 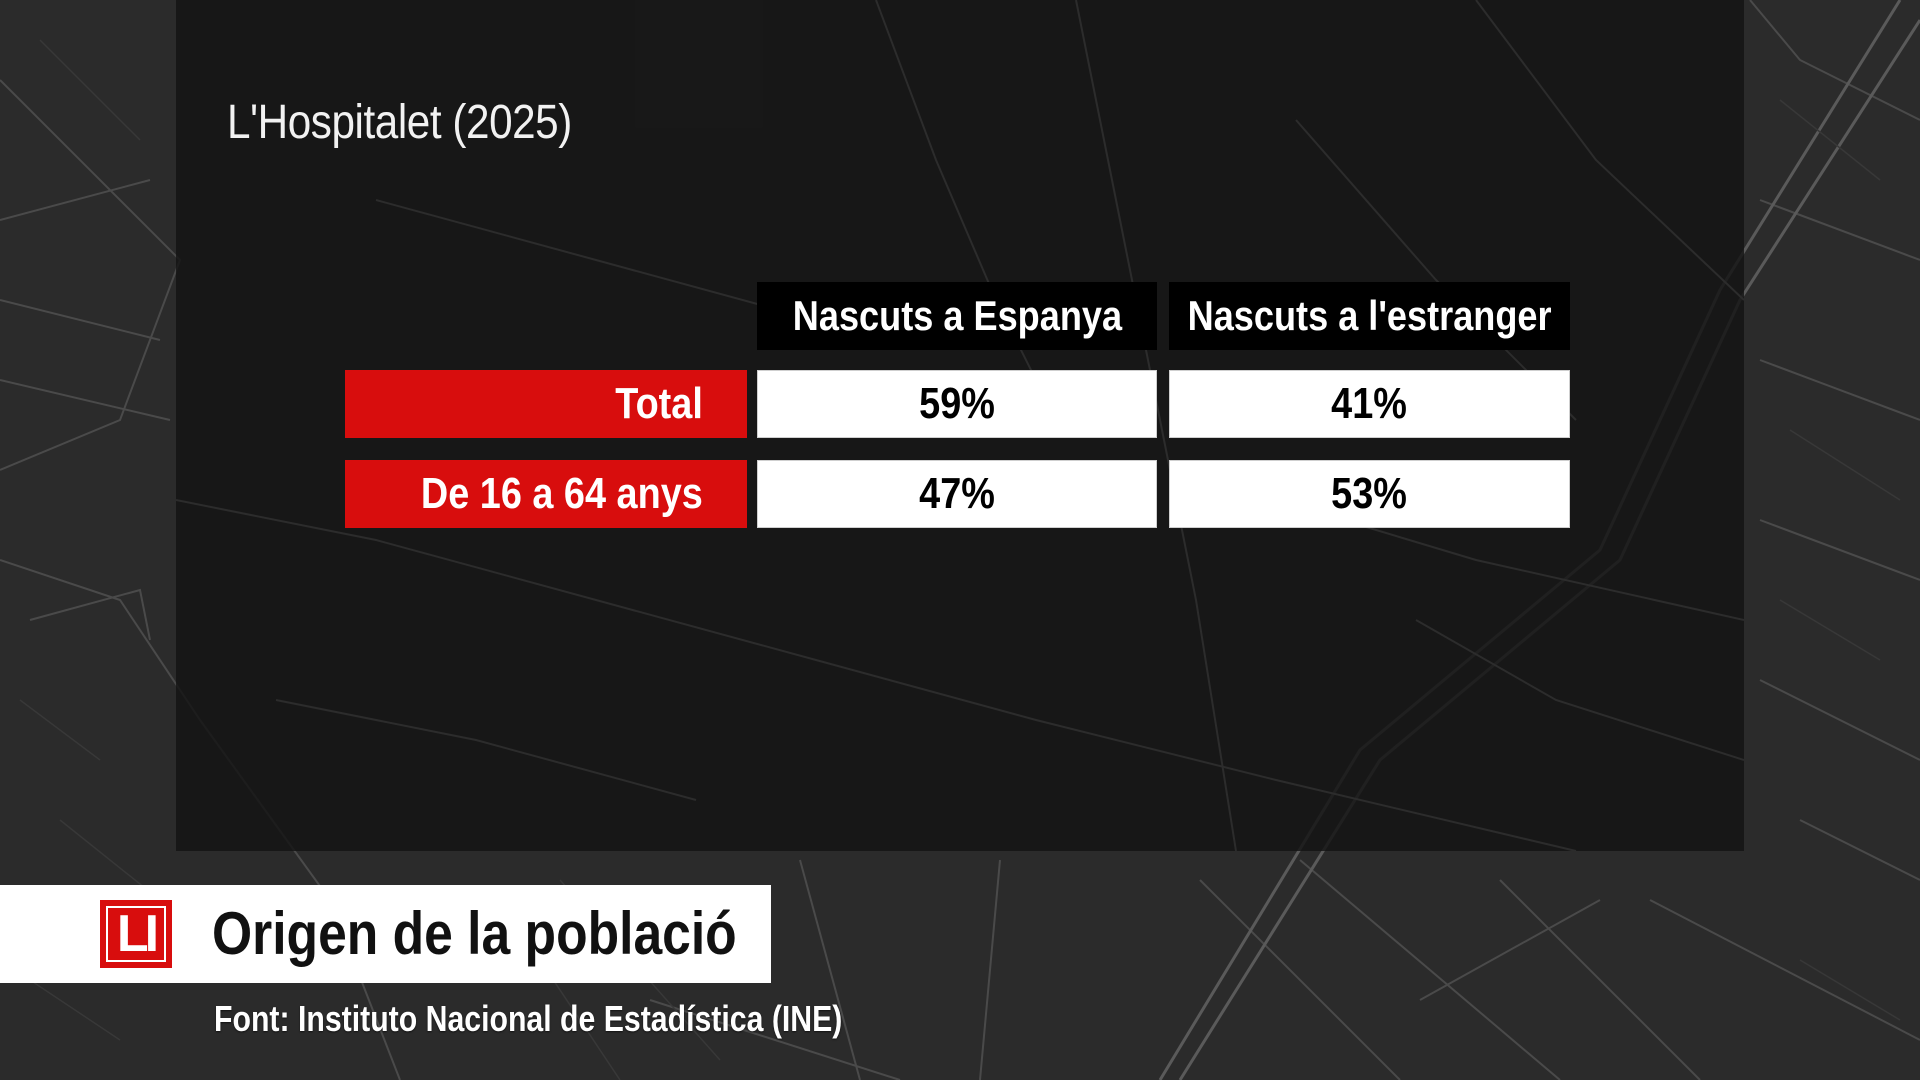 I want to click on cell-value: 41%, so click(x=1369, y=403).